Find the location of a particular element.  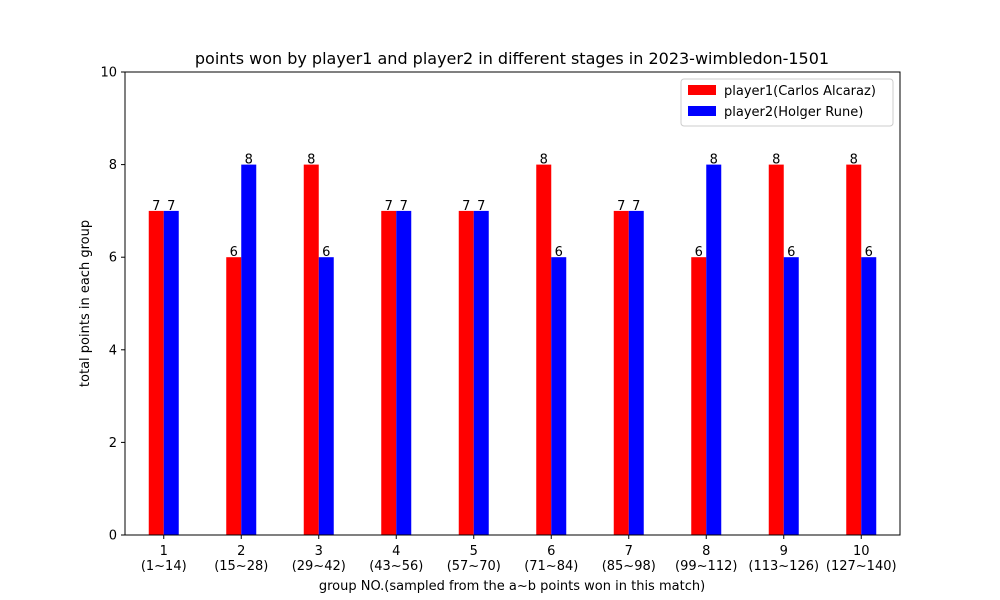

x-tick-label: 3 is located at coordinates (319, 551).